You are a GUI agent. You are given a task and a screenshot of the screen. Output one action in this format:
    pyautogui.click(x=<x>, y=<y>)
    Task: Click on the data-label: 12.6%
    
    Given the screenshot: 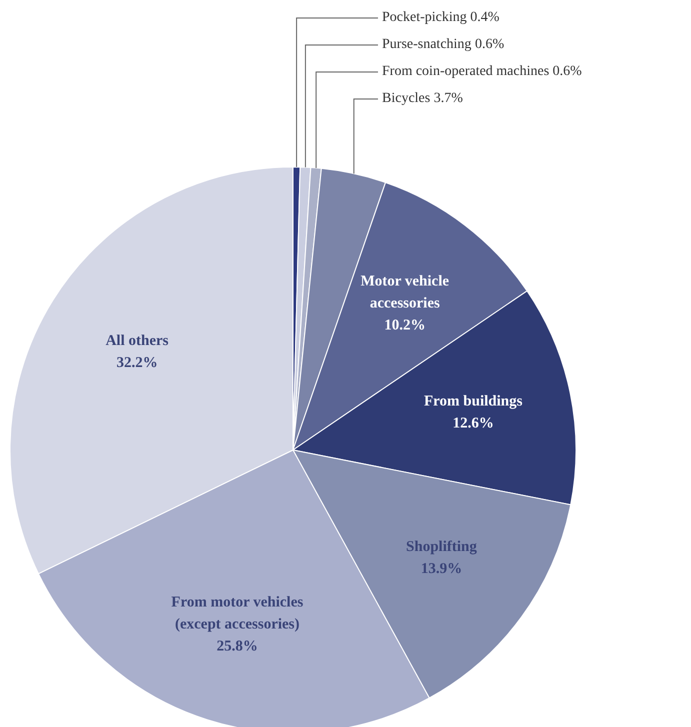 What is the action you would take?
    pyautogui.click(x=473, y=424)
    